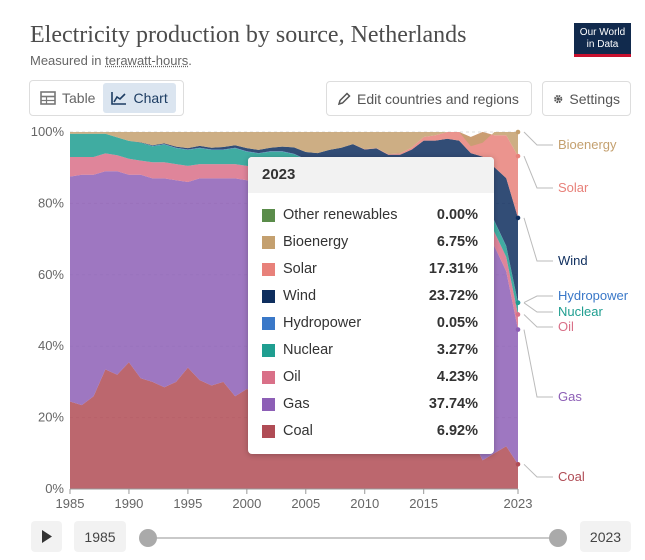  I want to click on label-connector-coal, so click(538, 470).